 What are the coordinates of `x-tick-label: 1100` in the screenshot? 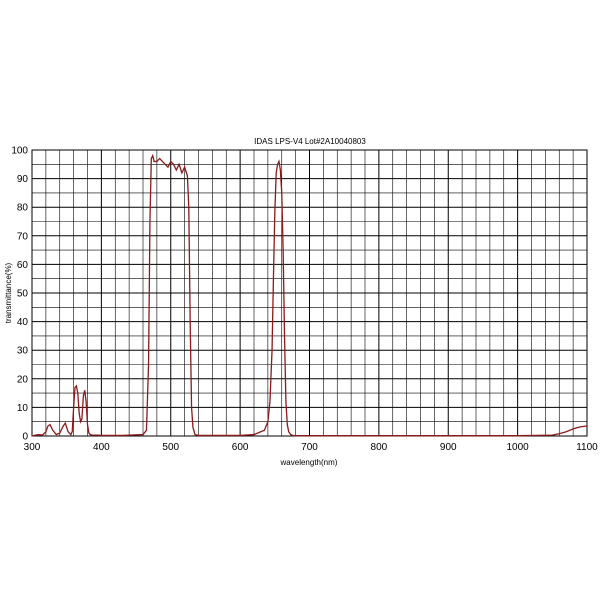 It's located at (587, 447).